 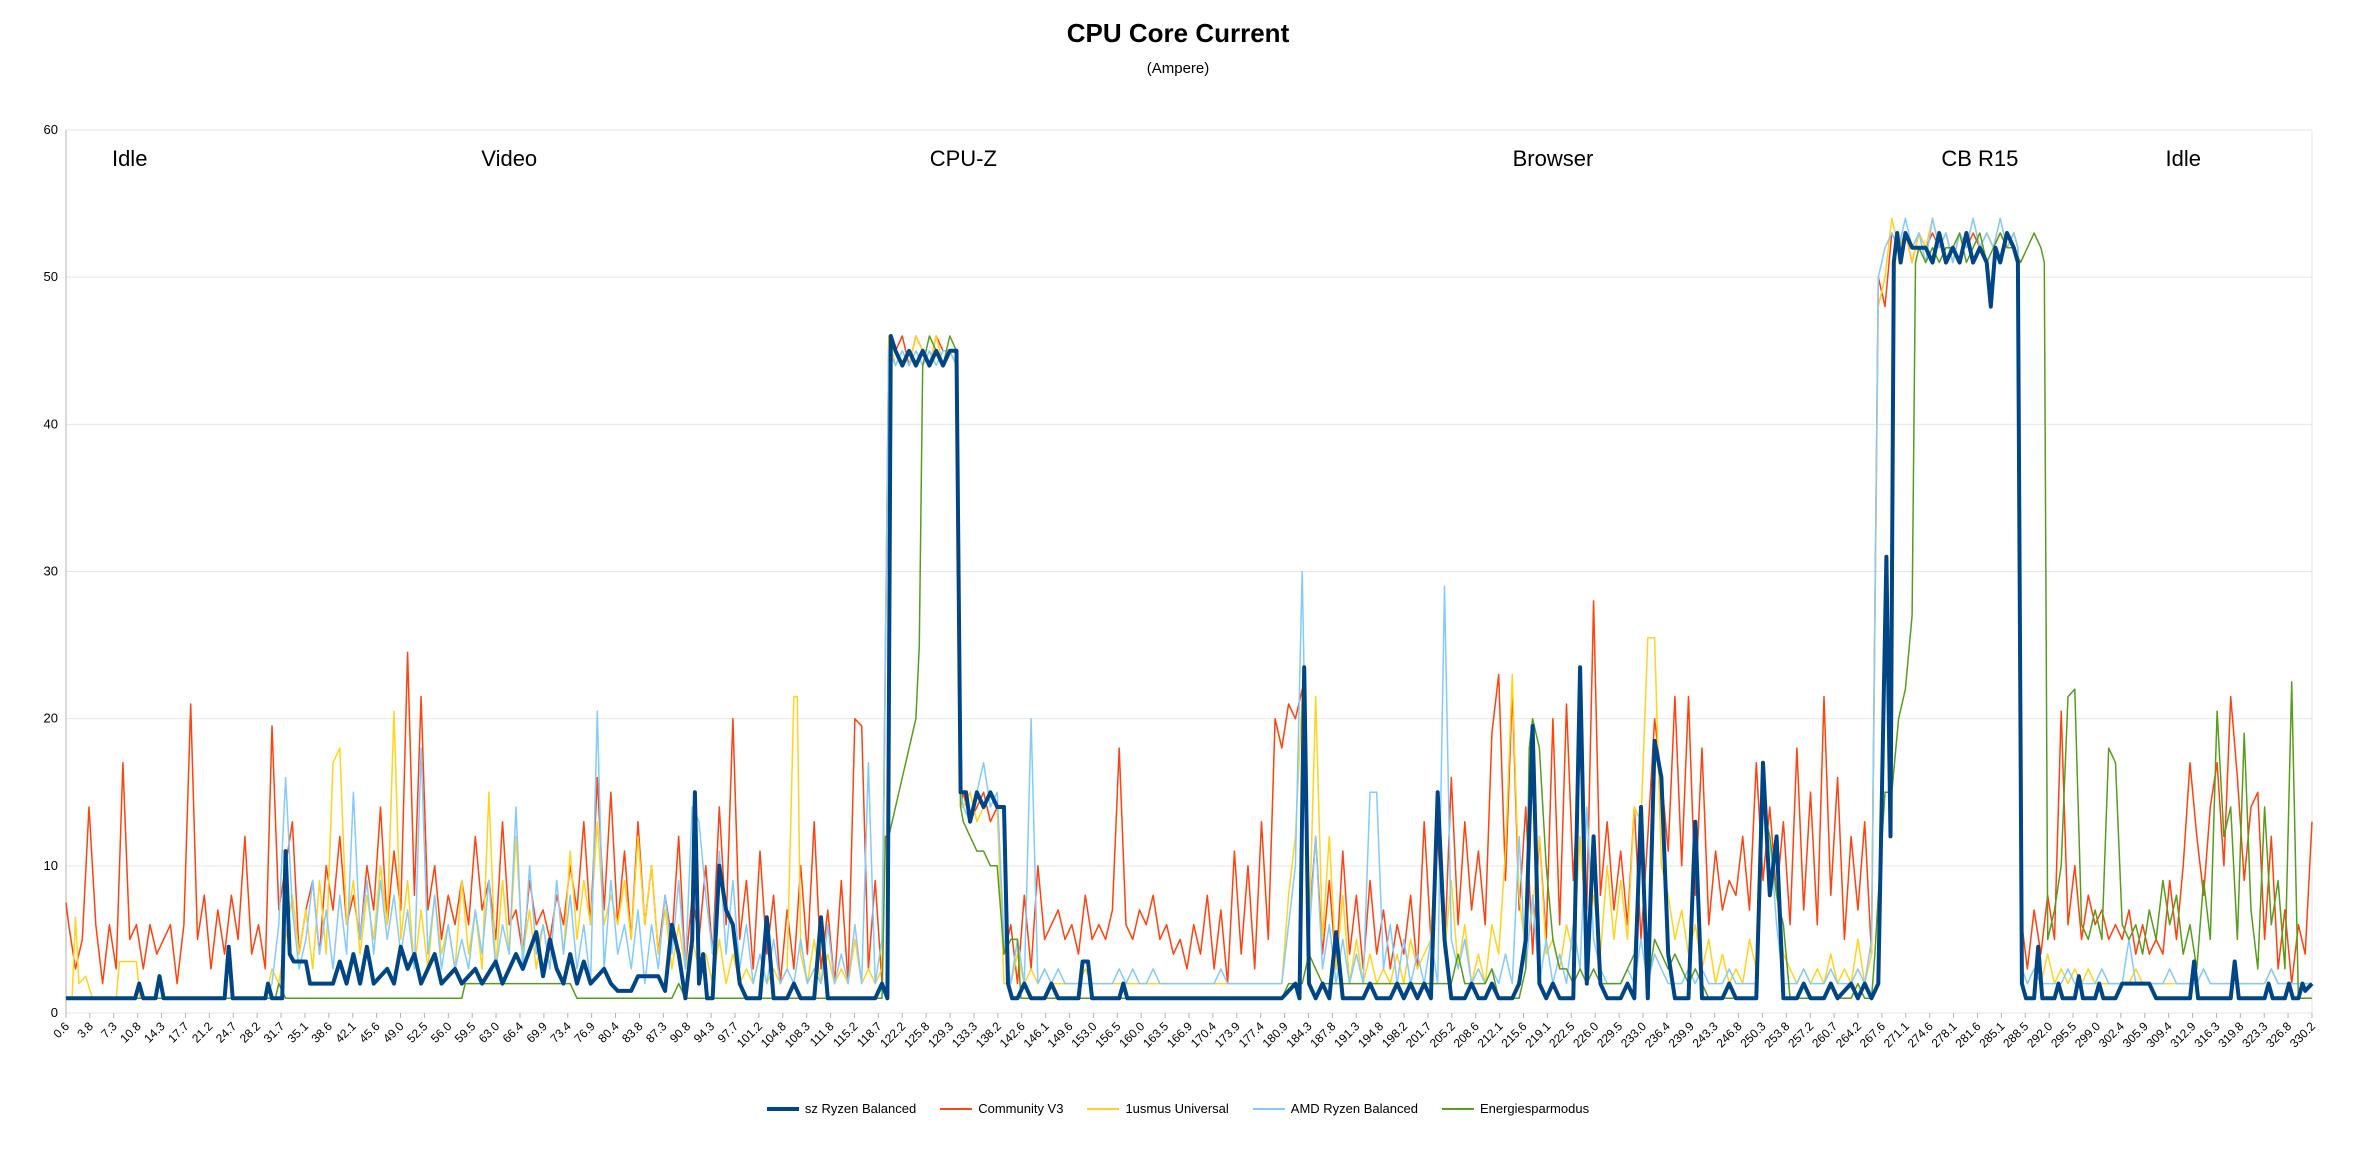 I want to click on x-tick-label: 76.9, so click(x=584, y=1032).